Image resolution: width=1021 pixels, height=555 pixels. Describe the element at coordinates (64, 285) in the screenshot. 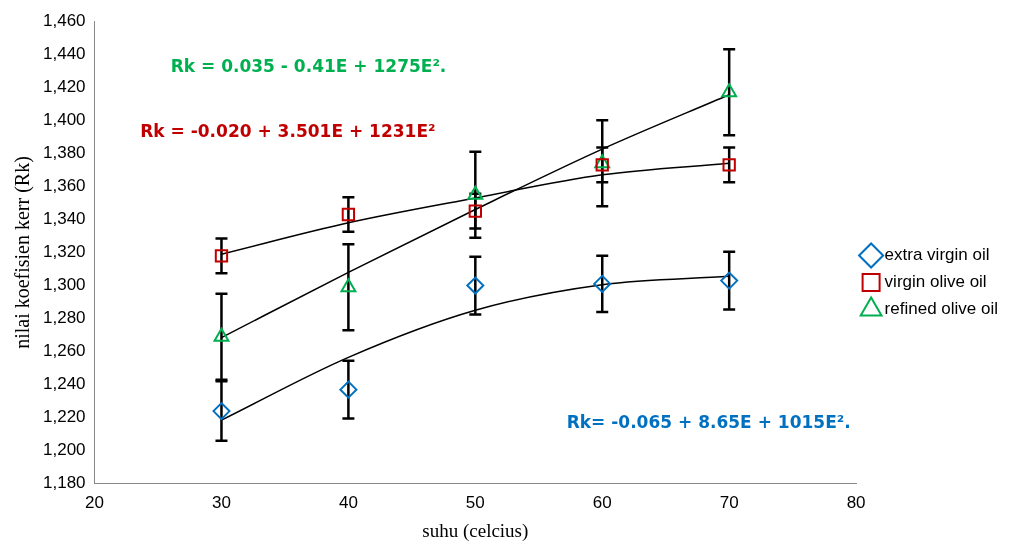

I see `y-tick-label: 1,300` at that location.